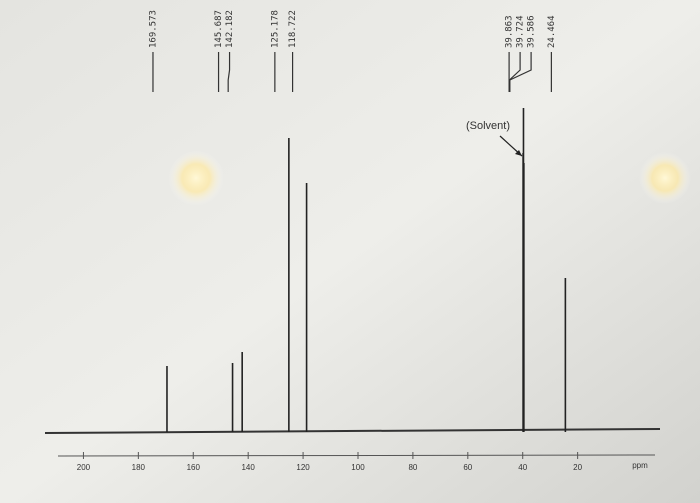  What do you see at coordinates (230, 29) in the screenshot?
I see `peak-label: 142.182` at bounding box center [230, 29].